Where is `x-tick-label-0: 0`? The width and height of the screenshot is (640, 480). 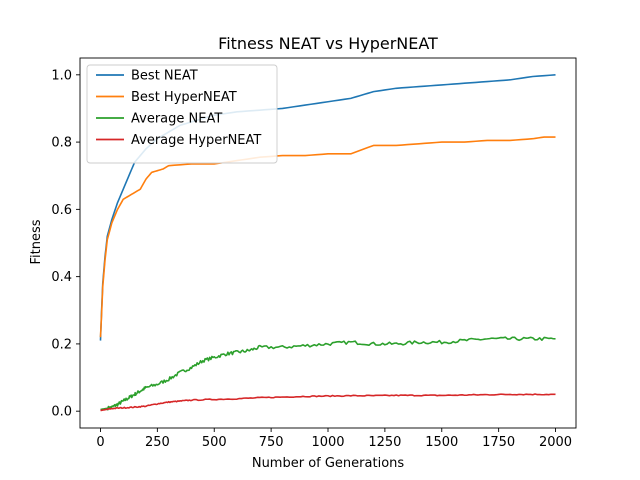 x-tick-label-0: 0 is located at coordinates (100, 442).